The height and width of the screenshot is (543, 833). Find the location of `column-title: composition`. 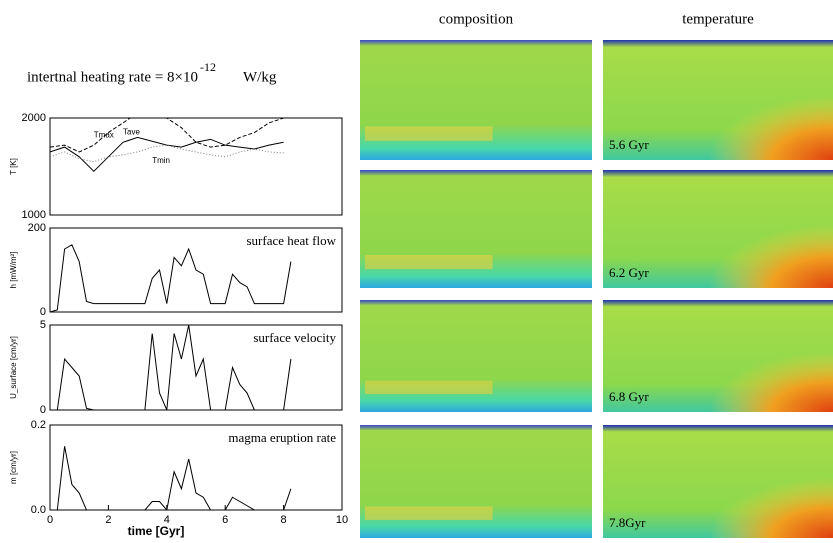

column-title: composition is located at coordinates (476, 19).